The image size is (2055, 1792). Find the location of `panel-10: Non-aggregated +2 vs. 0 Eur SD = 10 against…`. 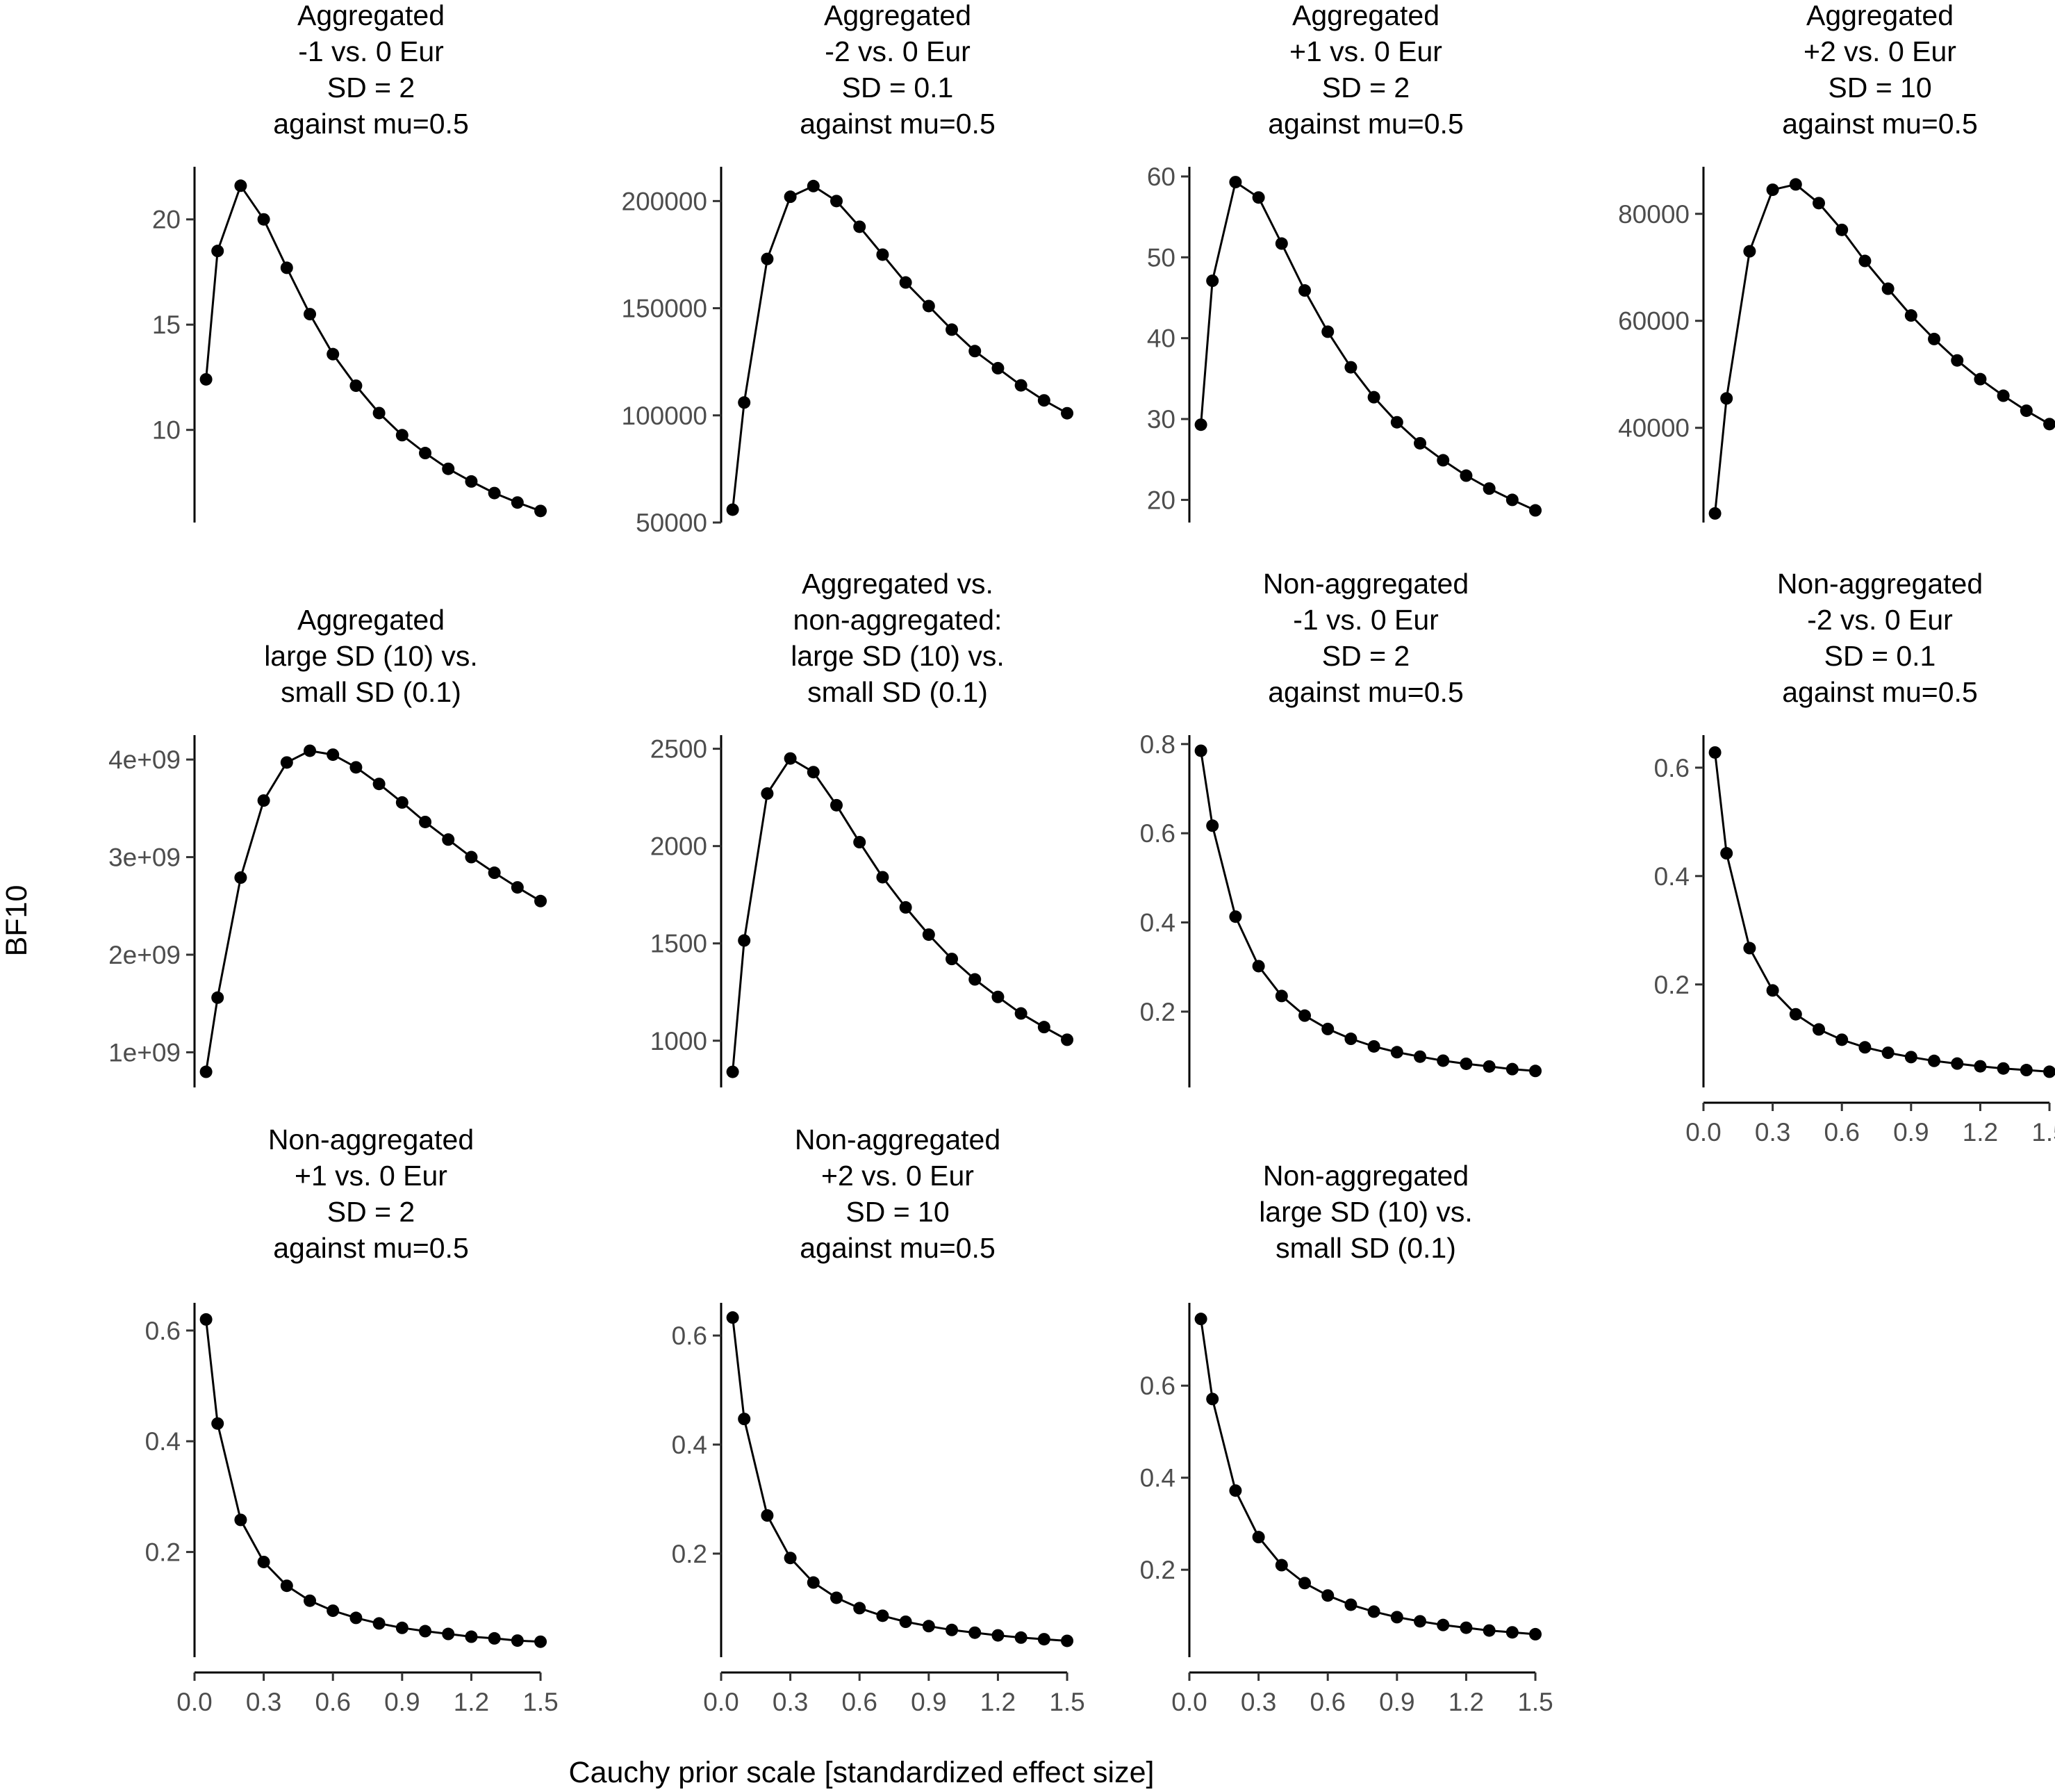

panel-10: Non-aggregated +2 vs. 0 Eur SD = 10 against… is located at coordinates (878, 1420).